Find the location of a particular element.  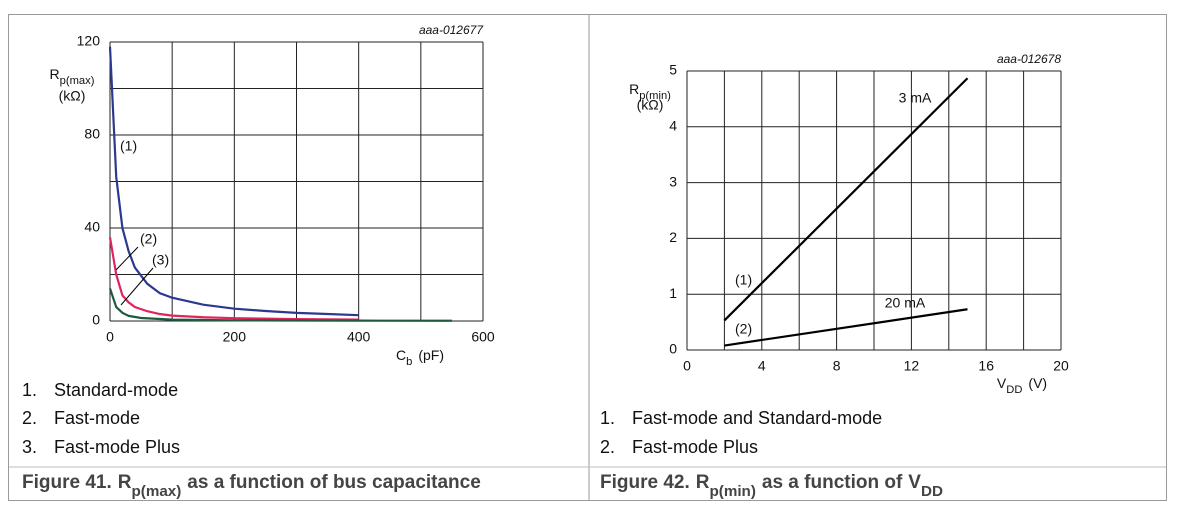

series-note: 20 mA is located at coordinates (905, 303).